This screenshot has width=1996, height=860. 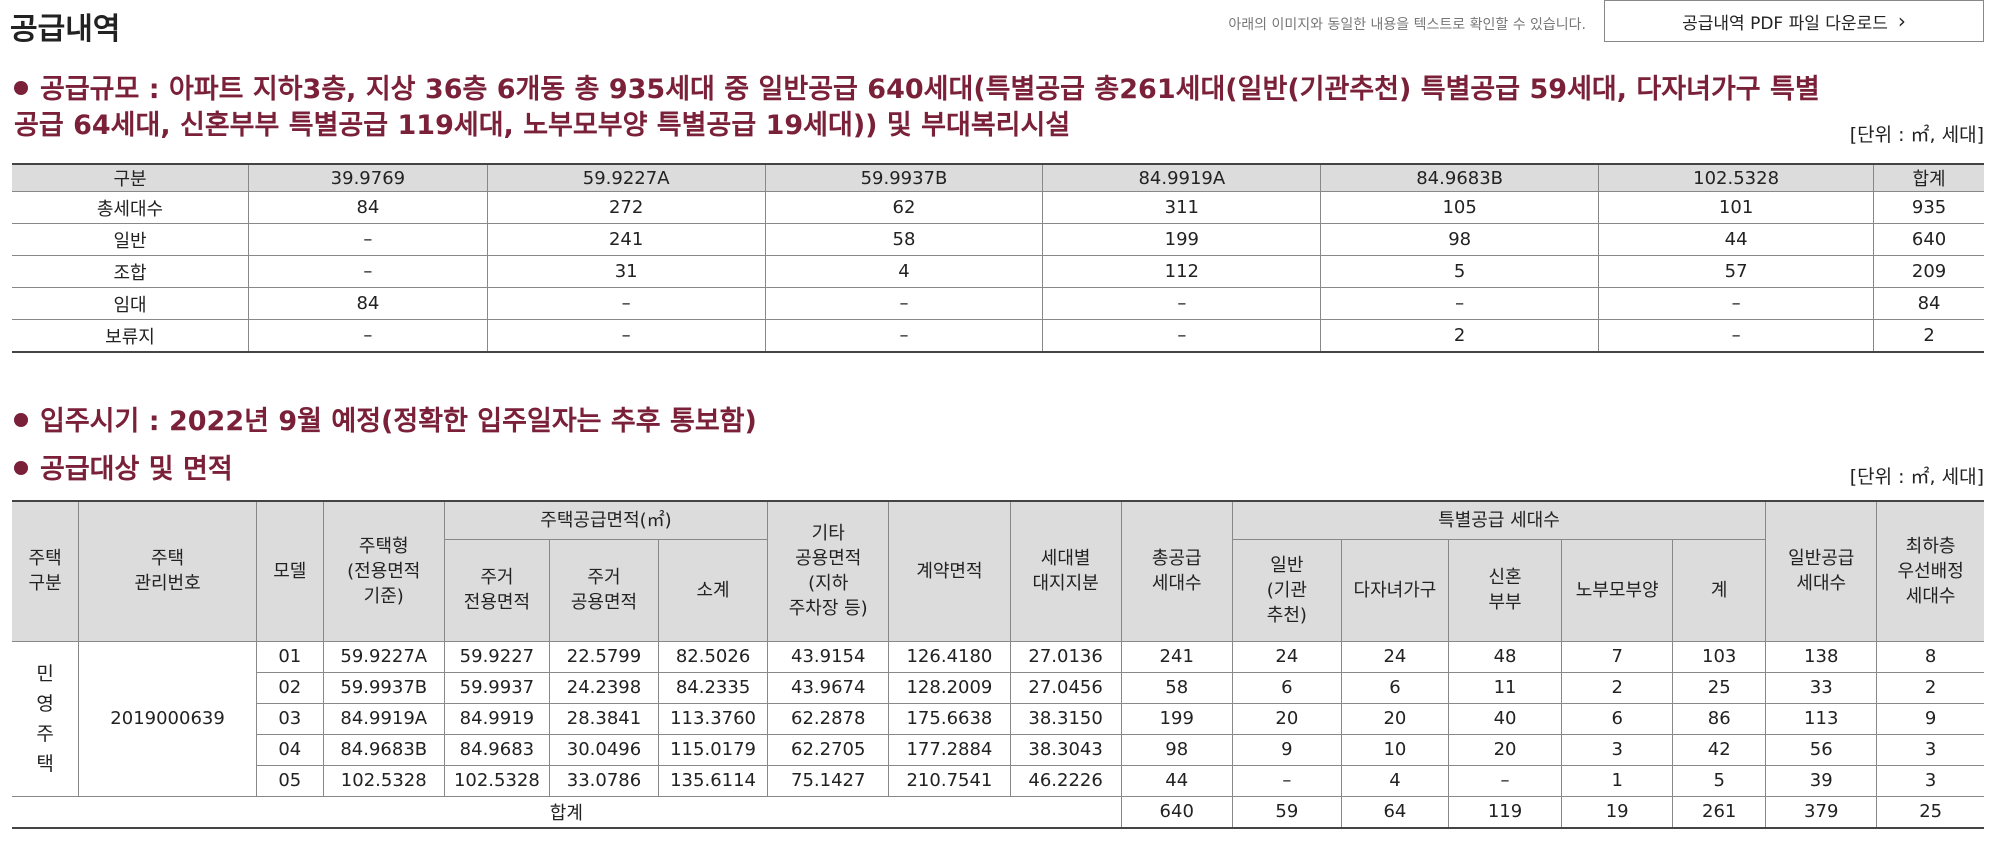 What do you see at coordinates (1794, 21) in the screenshot?
I see `pdf-download-button: 공급내역 PDF 파일 다운로드 ›` at bounding box center [1794, 21].